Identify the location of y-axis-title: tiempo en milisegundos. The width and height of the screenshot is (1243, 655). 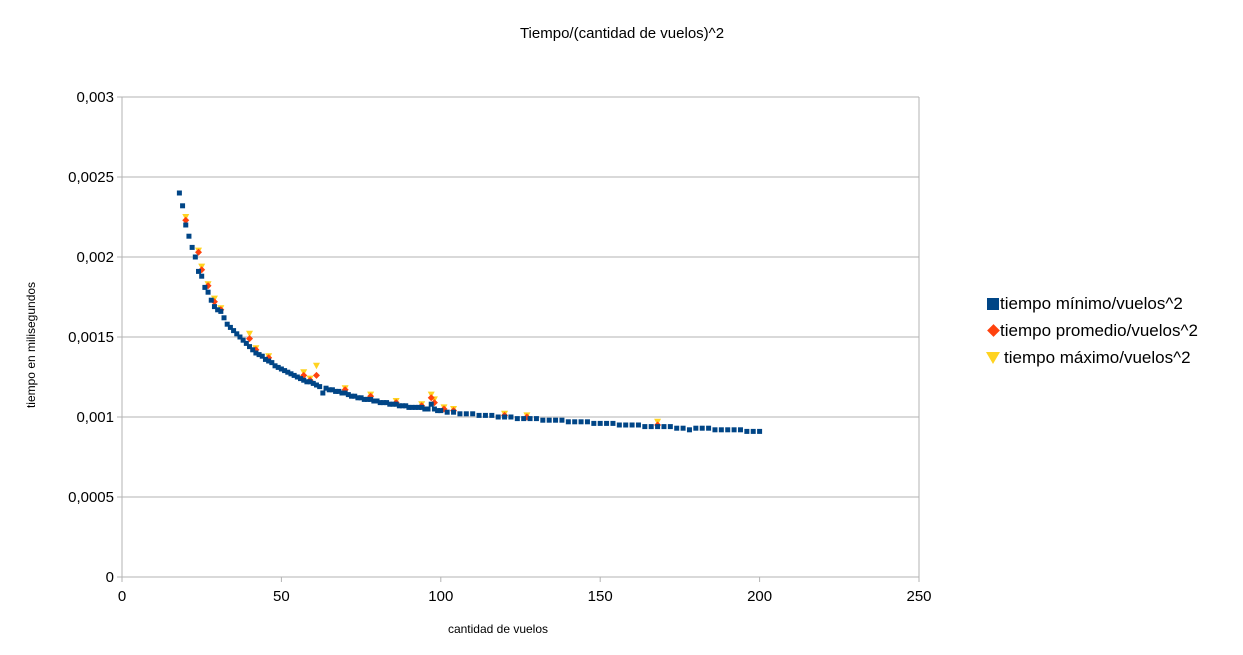
(31, 345).